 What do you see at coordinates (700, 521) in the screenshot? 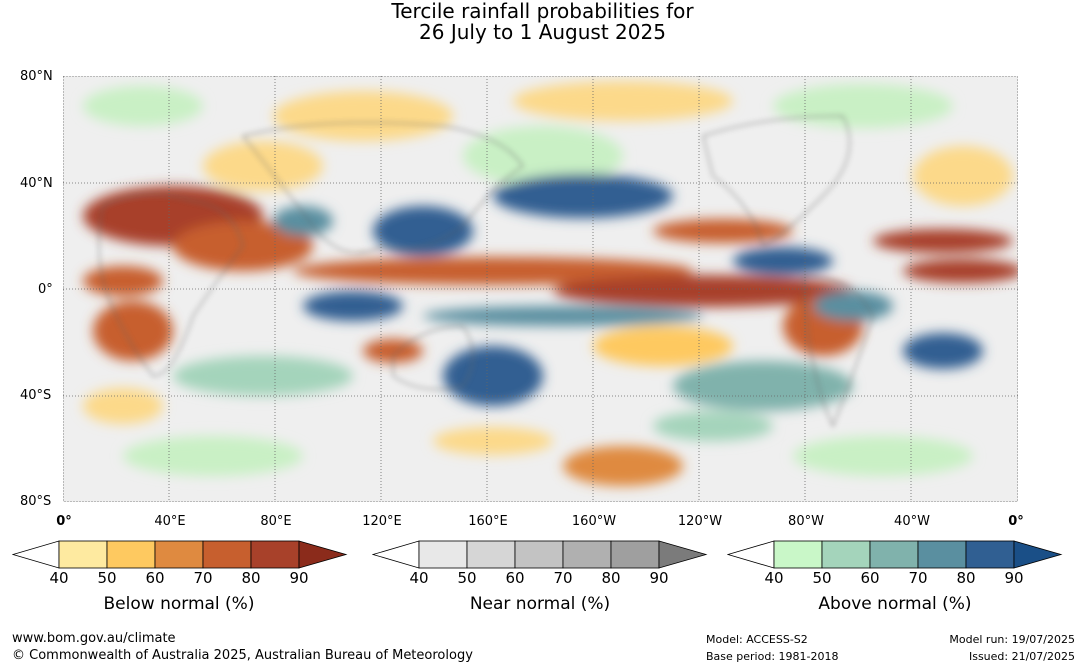
I see `lon-label: 120°W` at bounding box center [700, 521].